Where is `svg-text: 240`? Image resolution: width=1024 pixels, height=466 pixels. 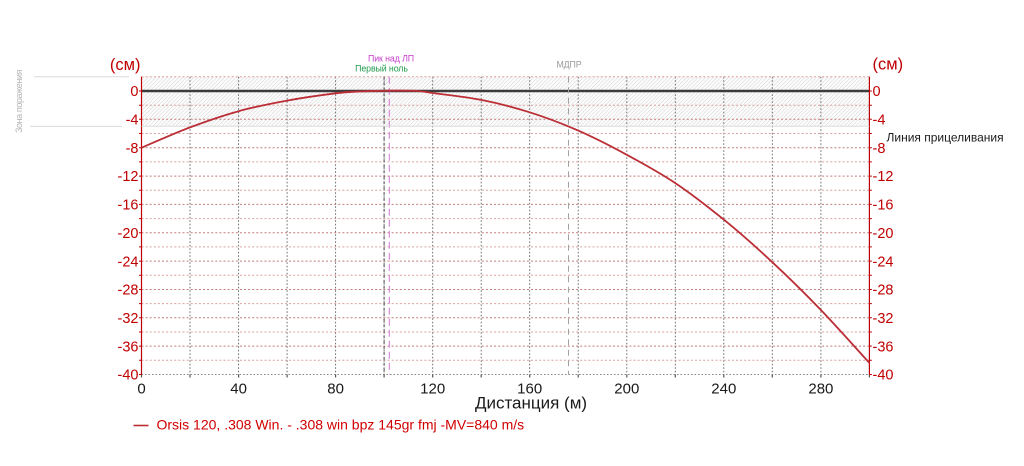 svg-text: 240 is located at coordinates (723, 389).